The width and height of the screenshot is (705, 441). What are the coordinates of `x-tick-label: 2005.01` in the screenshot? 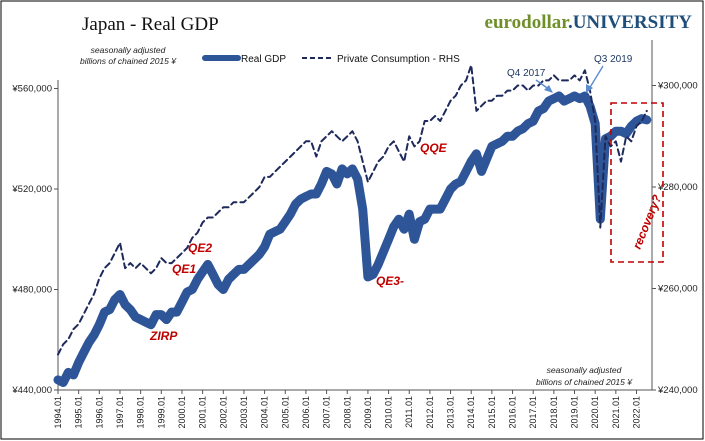 It's located at (285, 412).